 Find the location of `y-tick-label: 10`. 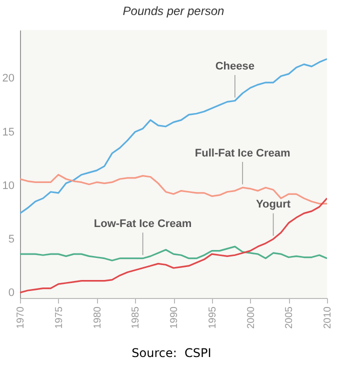

y-tick-label: 10 is located at coordinates (8, 186).